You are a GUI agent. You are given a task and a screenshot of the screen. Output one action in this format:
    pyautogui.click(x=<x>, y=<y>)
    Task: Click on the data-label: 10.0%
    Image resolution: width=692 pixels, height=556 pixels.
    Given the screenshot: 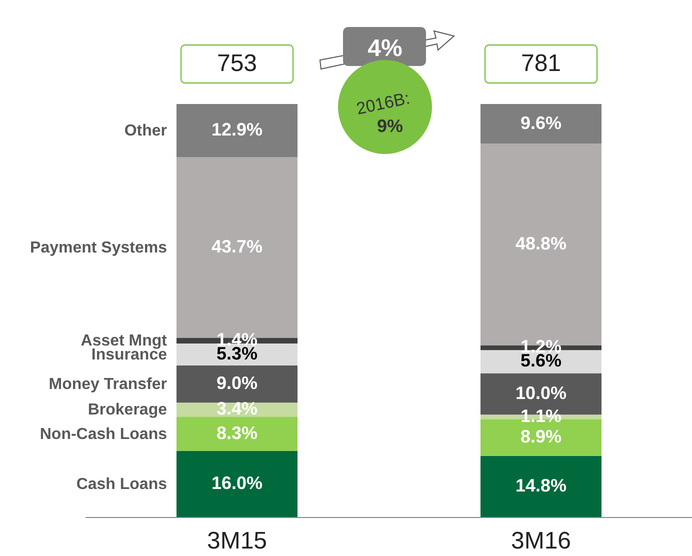 What is the action you would take?
    pyautogui.click(x=541, y=392)
    